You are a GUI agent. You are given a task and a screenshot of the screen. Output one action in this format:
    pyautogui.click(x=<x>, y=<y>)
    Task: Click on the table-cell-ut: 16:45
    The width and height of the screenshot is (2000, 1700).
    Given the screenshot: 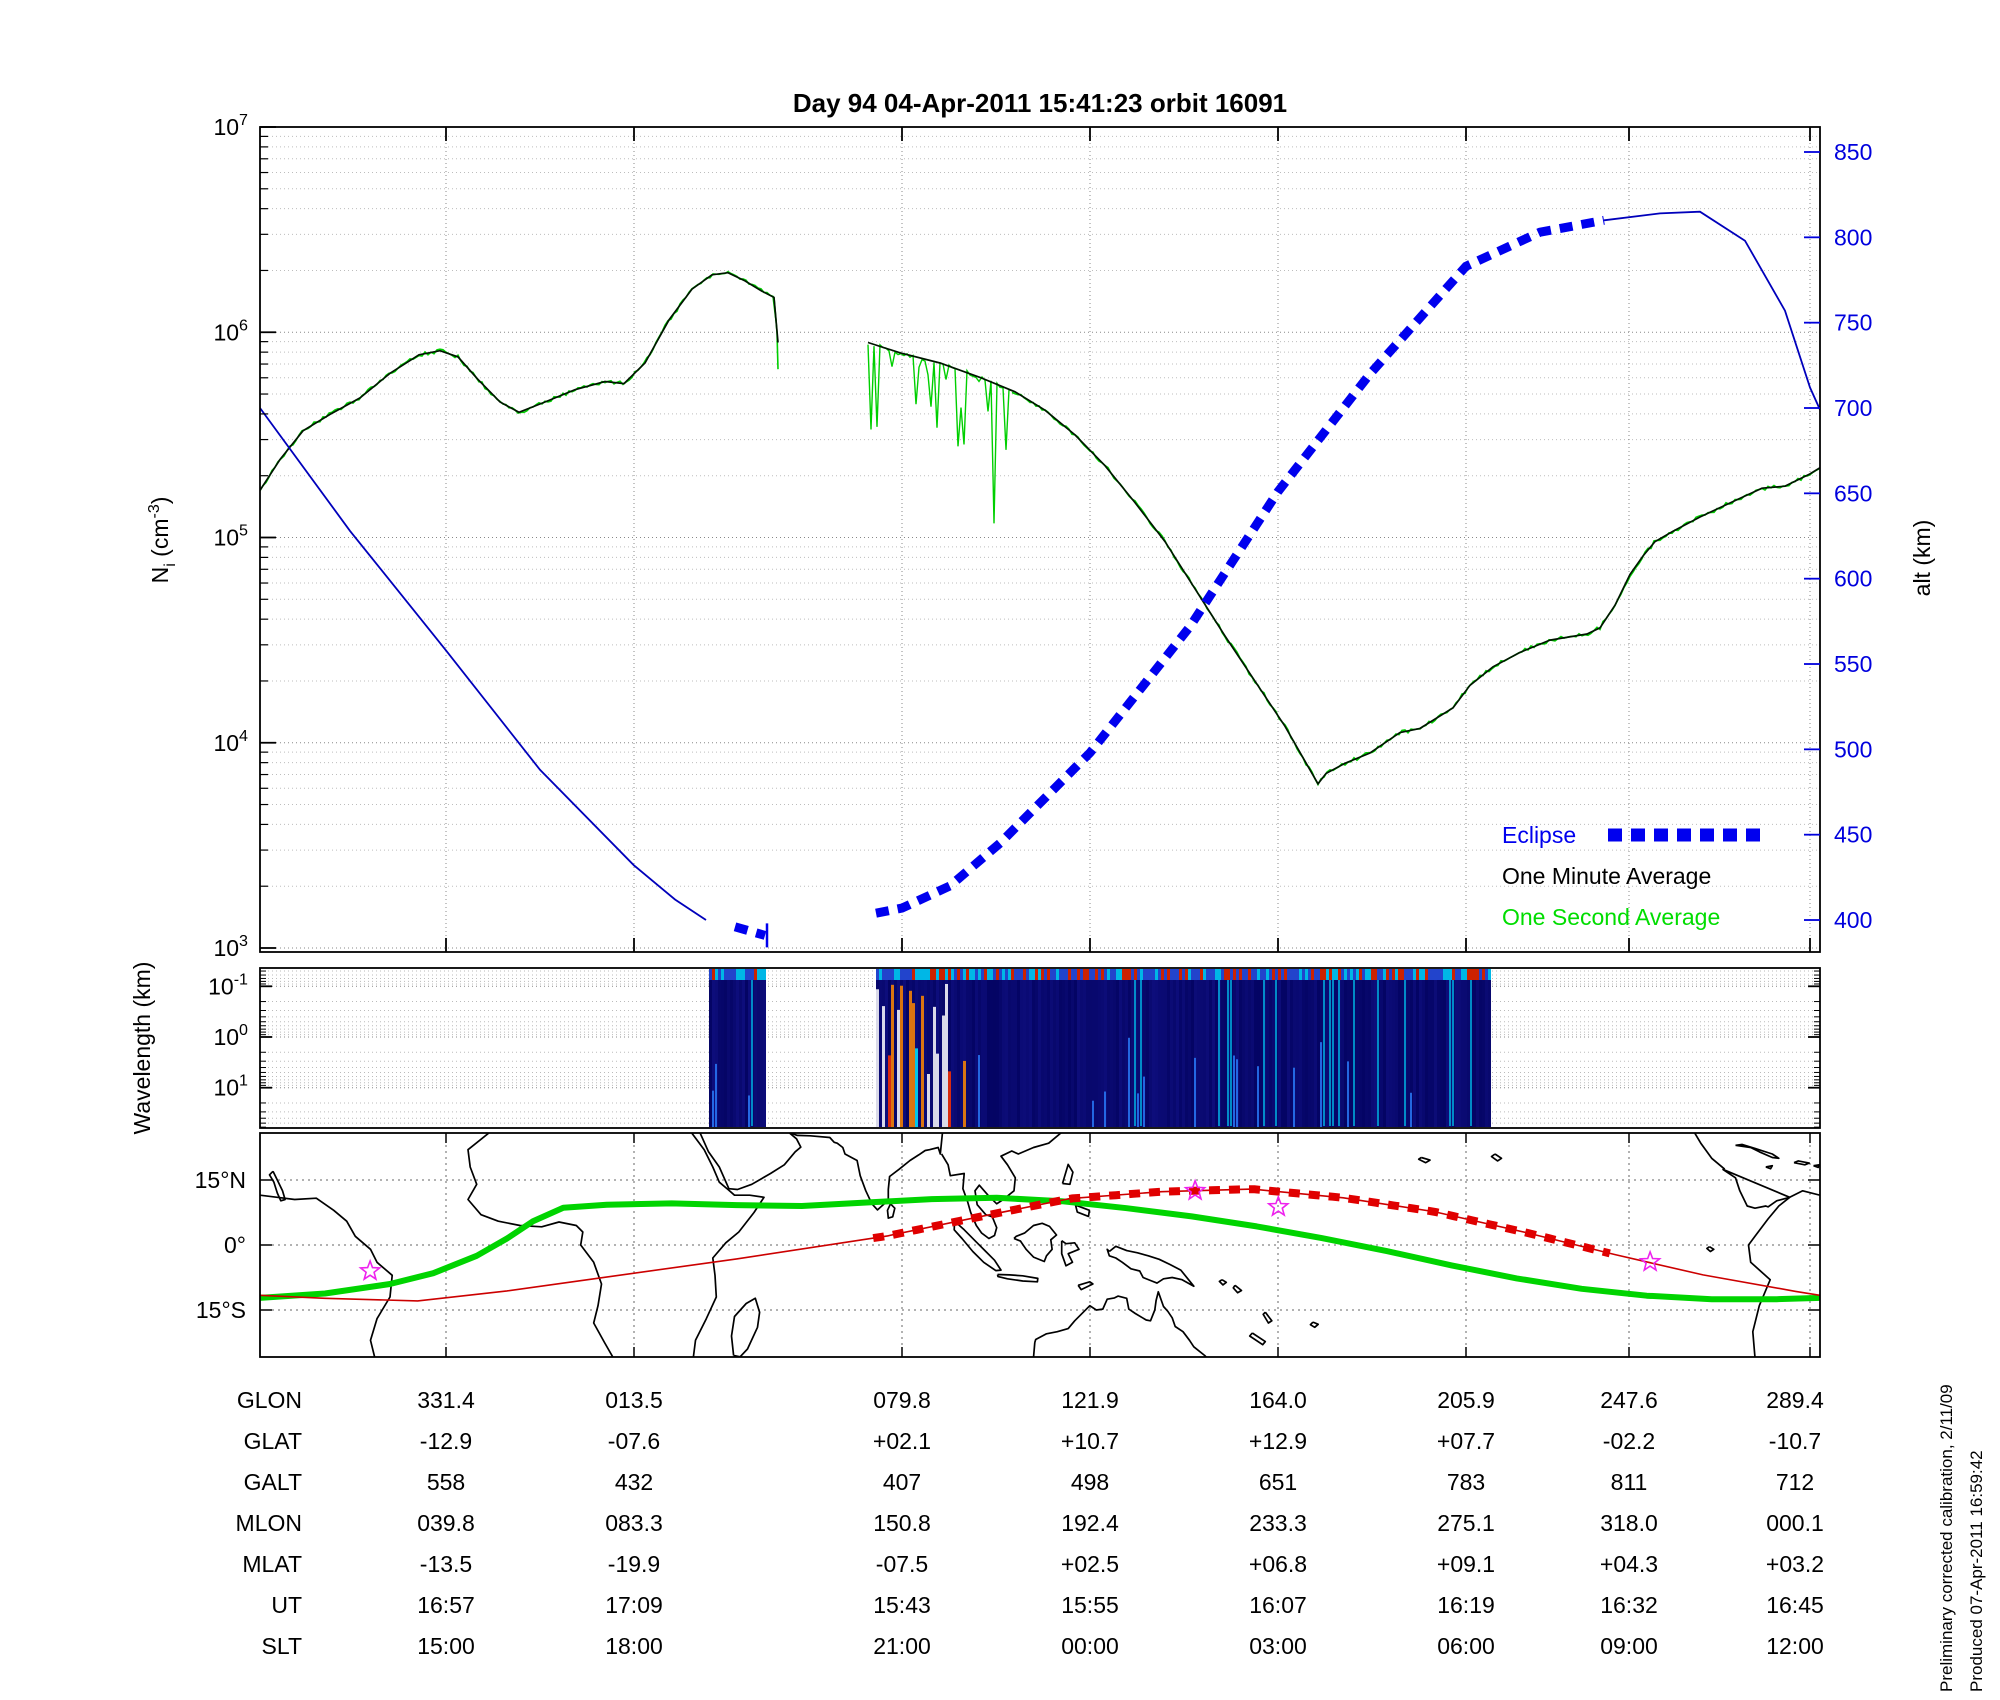 What is the action you would take?
    pyautogui.click(x=1795, y=1605)
    